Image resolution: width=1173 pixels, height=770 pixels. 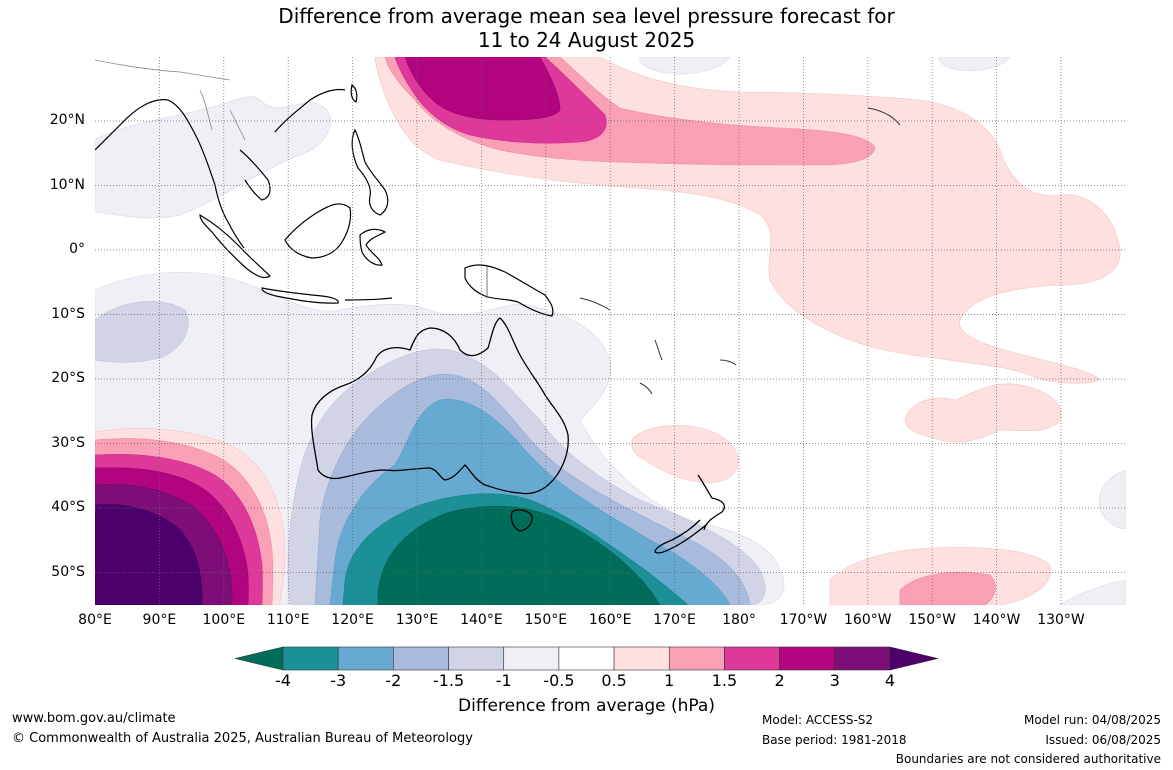 I want to click on issued-date: Issued: 06/08/2025, so click(x=1103, y=740).